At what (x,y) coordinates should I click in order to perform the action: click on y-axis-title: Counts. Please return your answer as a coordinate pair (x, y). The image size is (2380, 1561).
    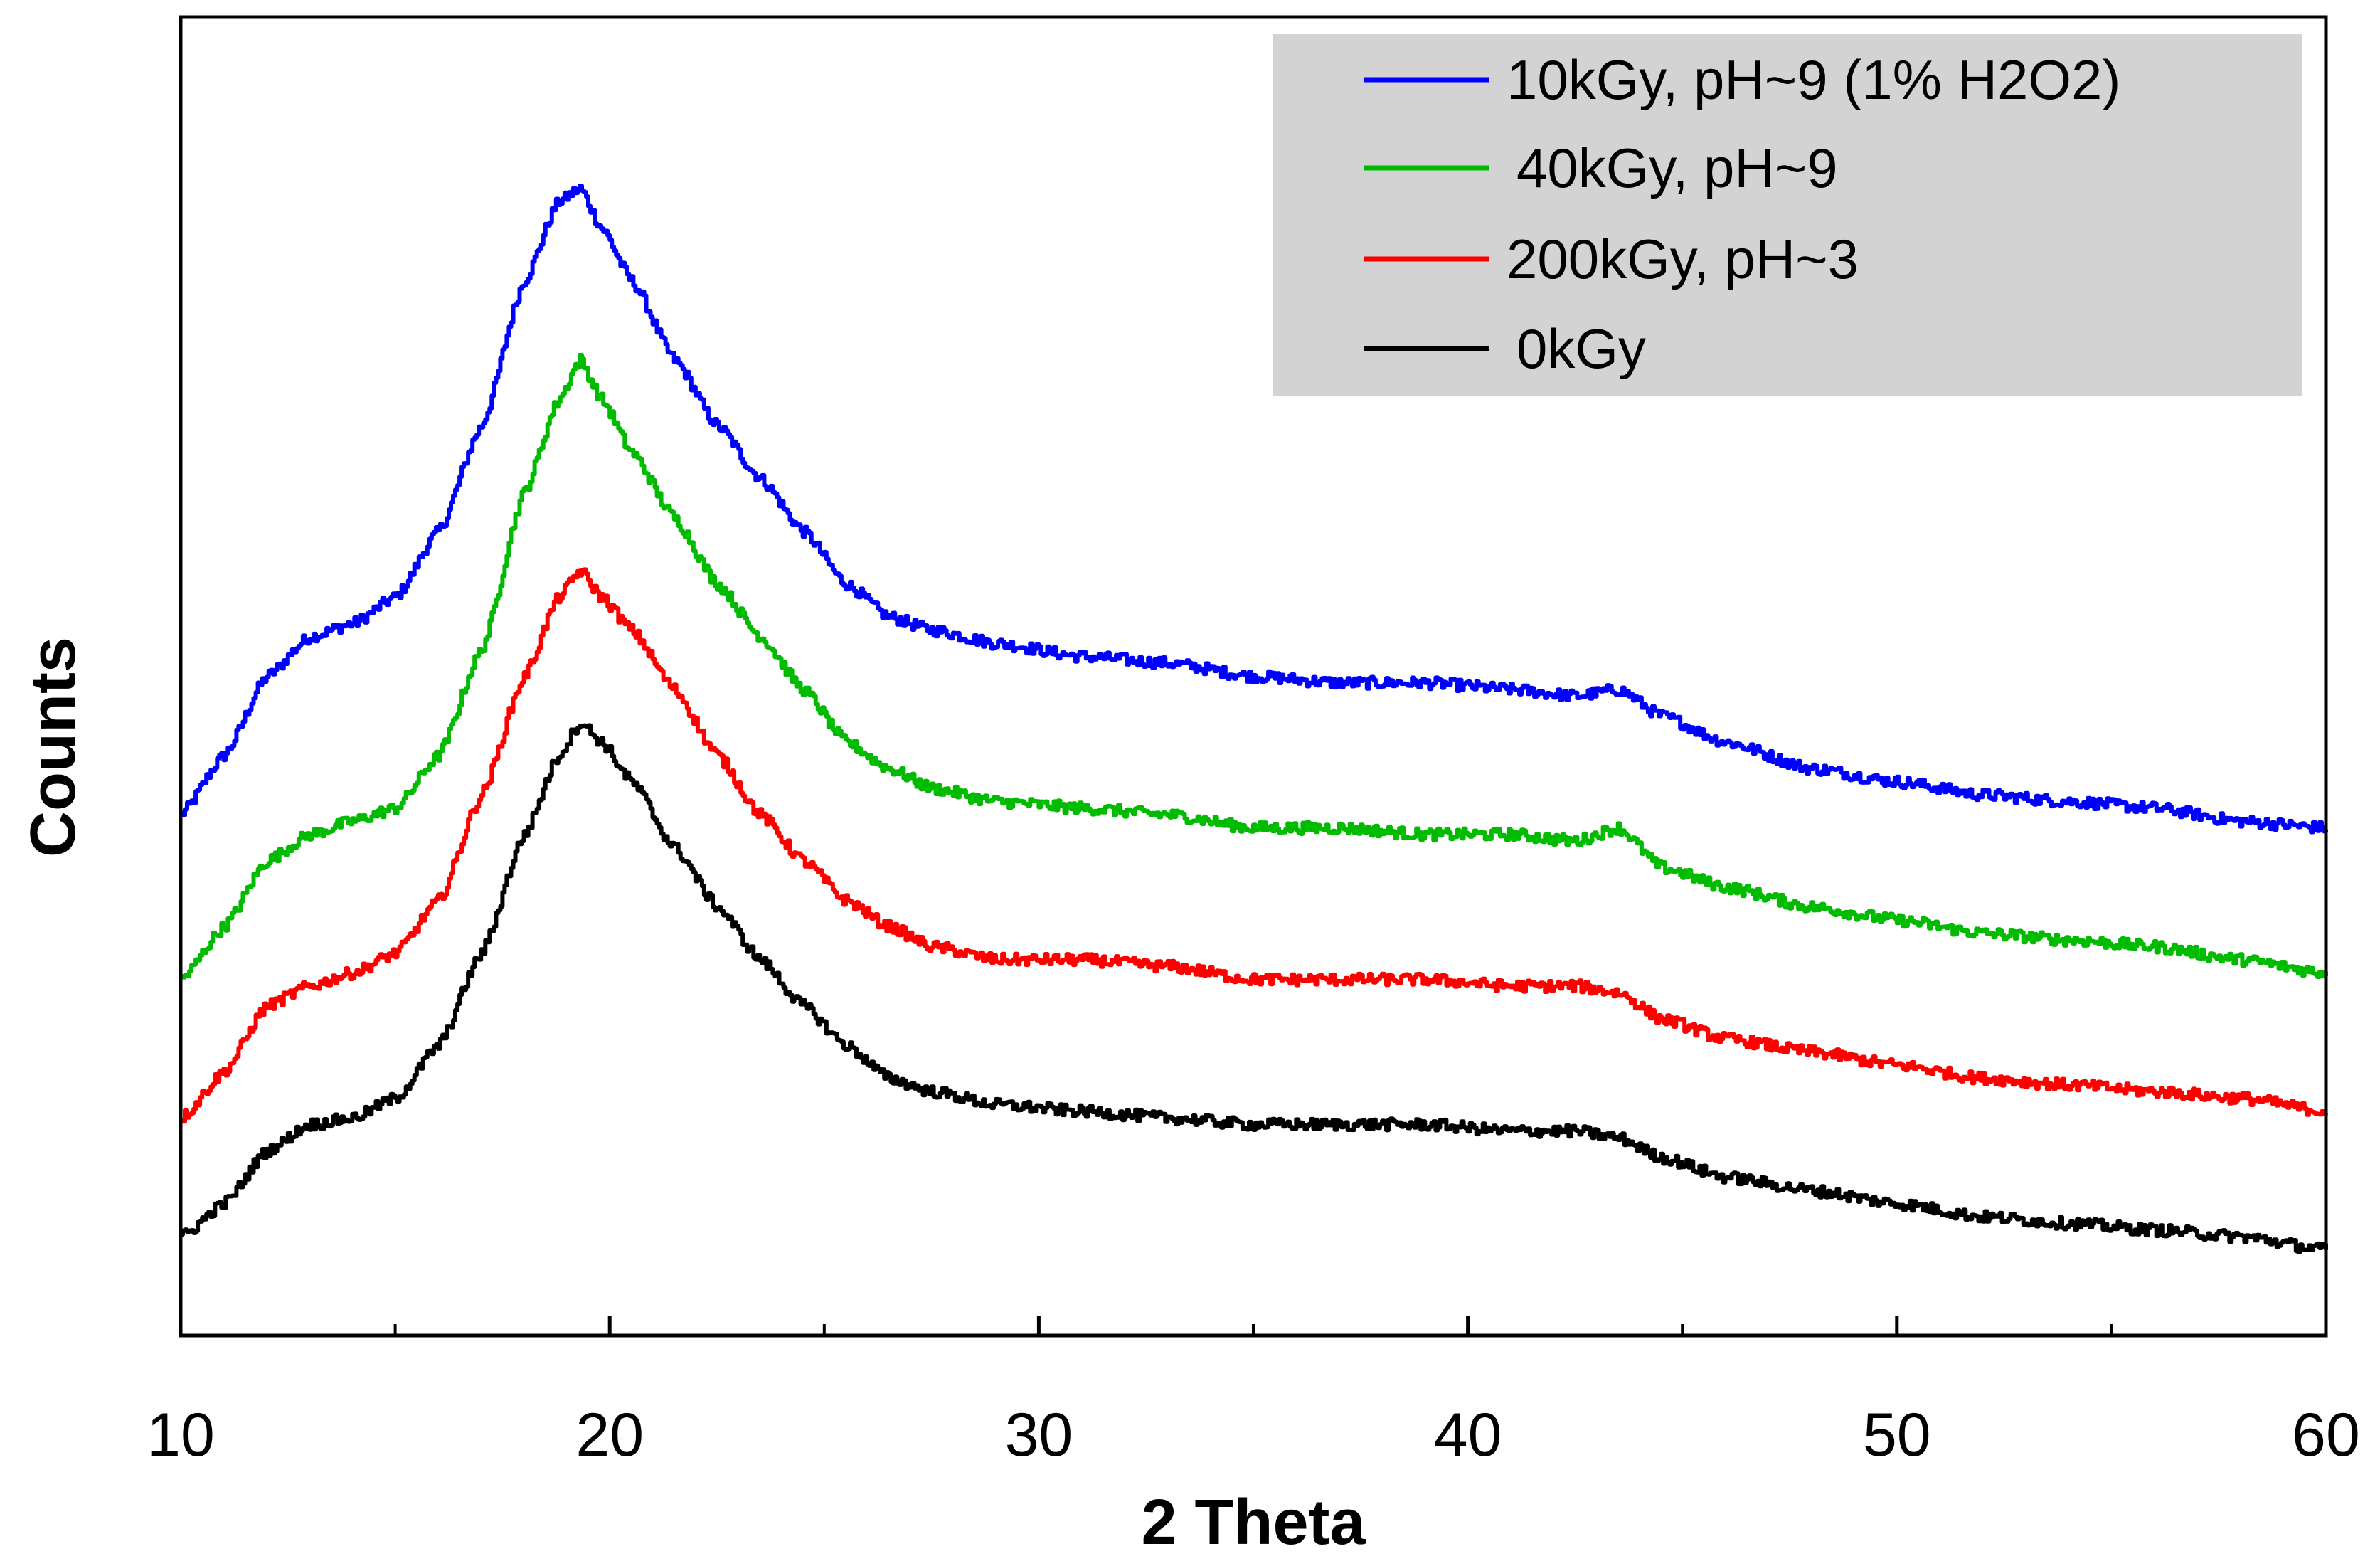
    Looking at the image, I should click on (53, 747).